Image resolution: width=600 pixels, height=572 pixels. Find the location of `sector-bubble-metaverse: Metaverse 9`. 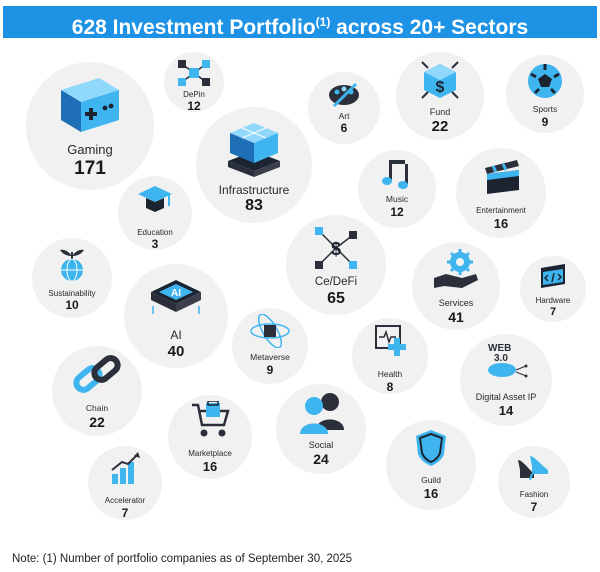

sector-bubble-metaverse: Metaverse 9 is located at coordinates (270, 346).